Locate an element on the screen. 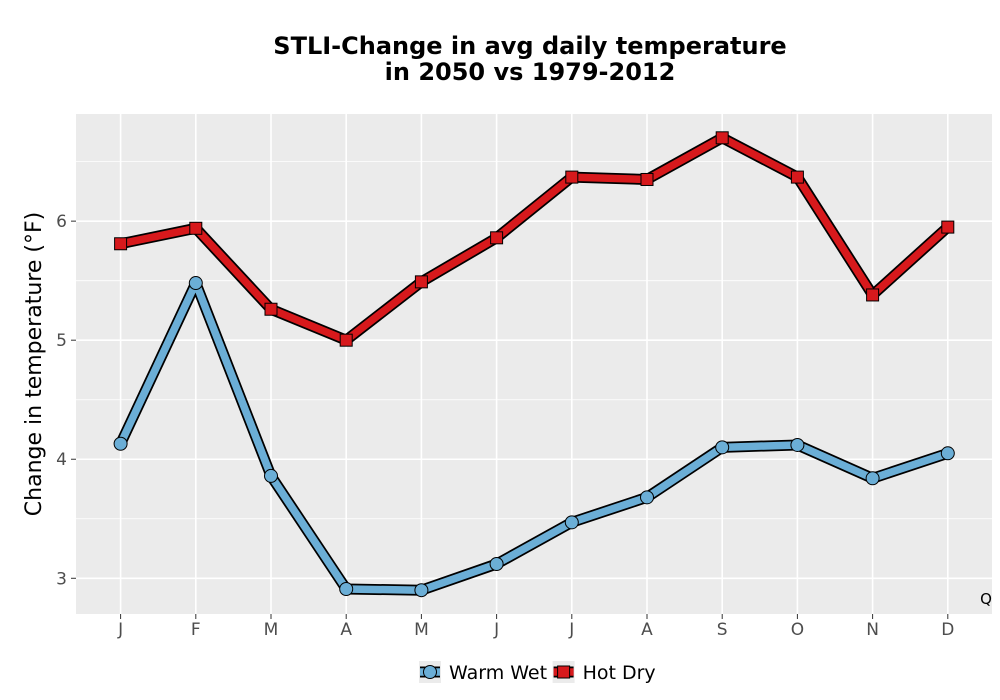 This screenshot has height=700, width=1000. legend-label-warm-wet: Warm Wet is located at coordinates (498, 673).